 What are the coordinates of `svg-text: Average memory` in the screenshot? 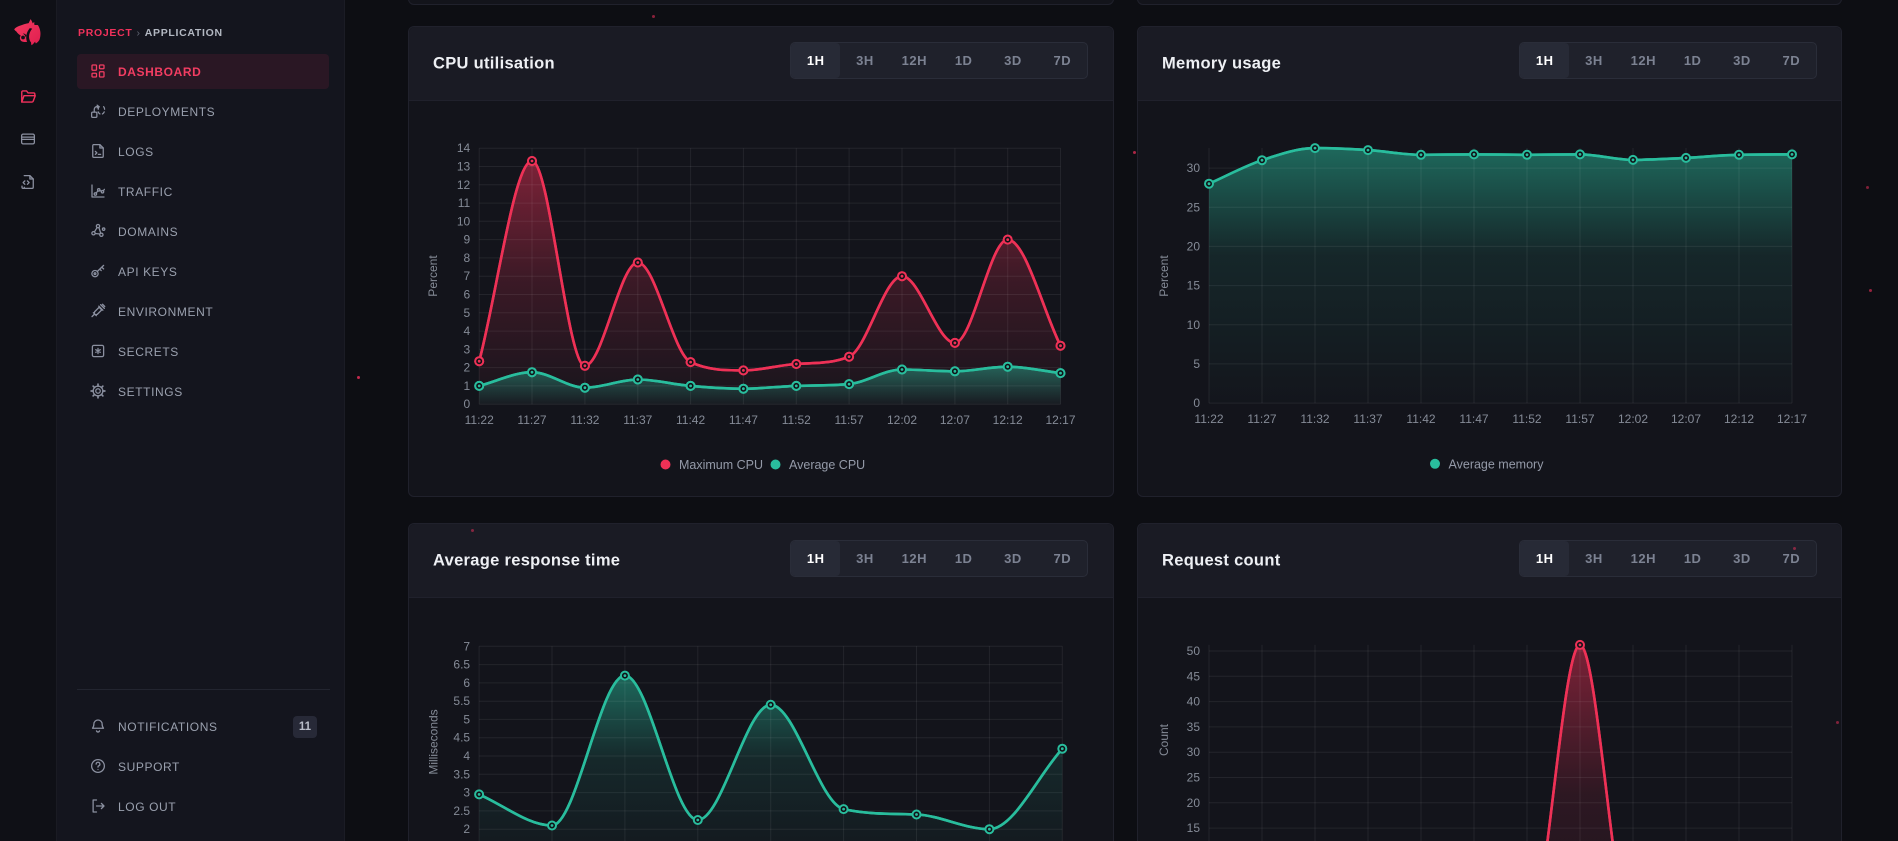 It's located at (1497, 464).